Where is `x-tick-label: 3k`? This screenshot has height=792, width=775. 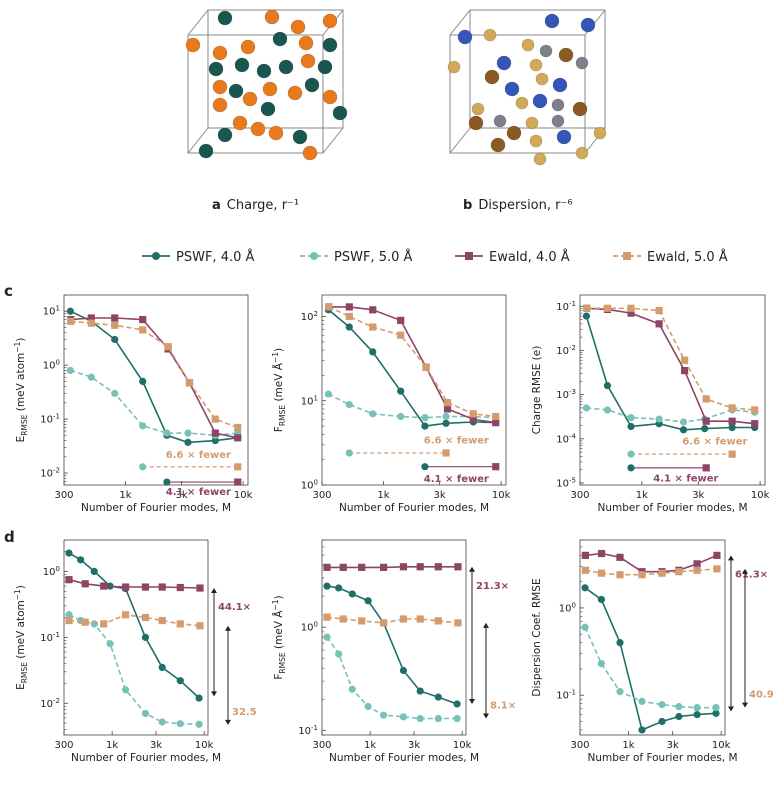
x-tick-label: 3k is located at coordinates (440, 495).